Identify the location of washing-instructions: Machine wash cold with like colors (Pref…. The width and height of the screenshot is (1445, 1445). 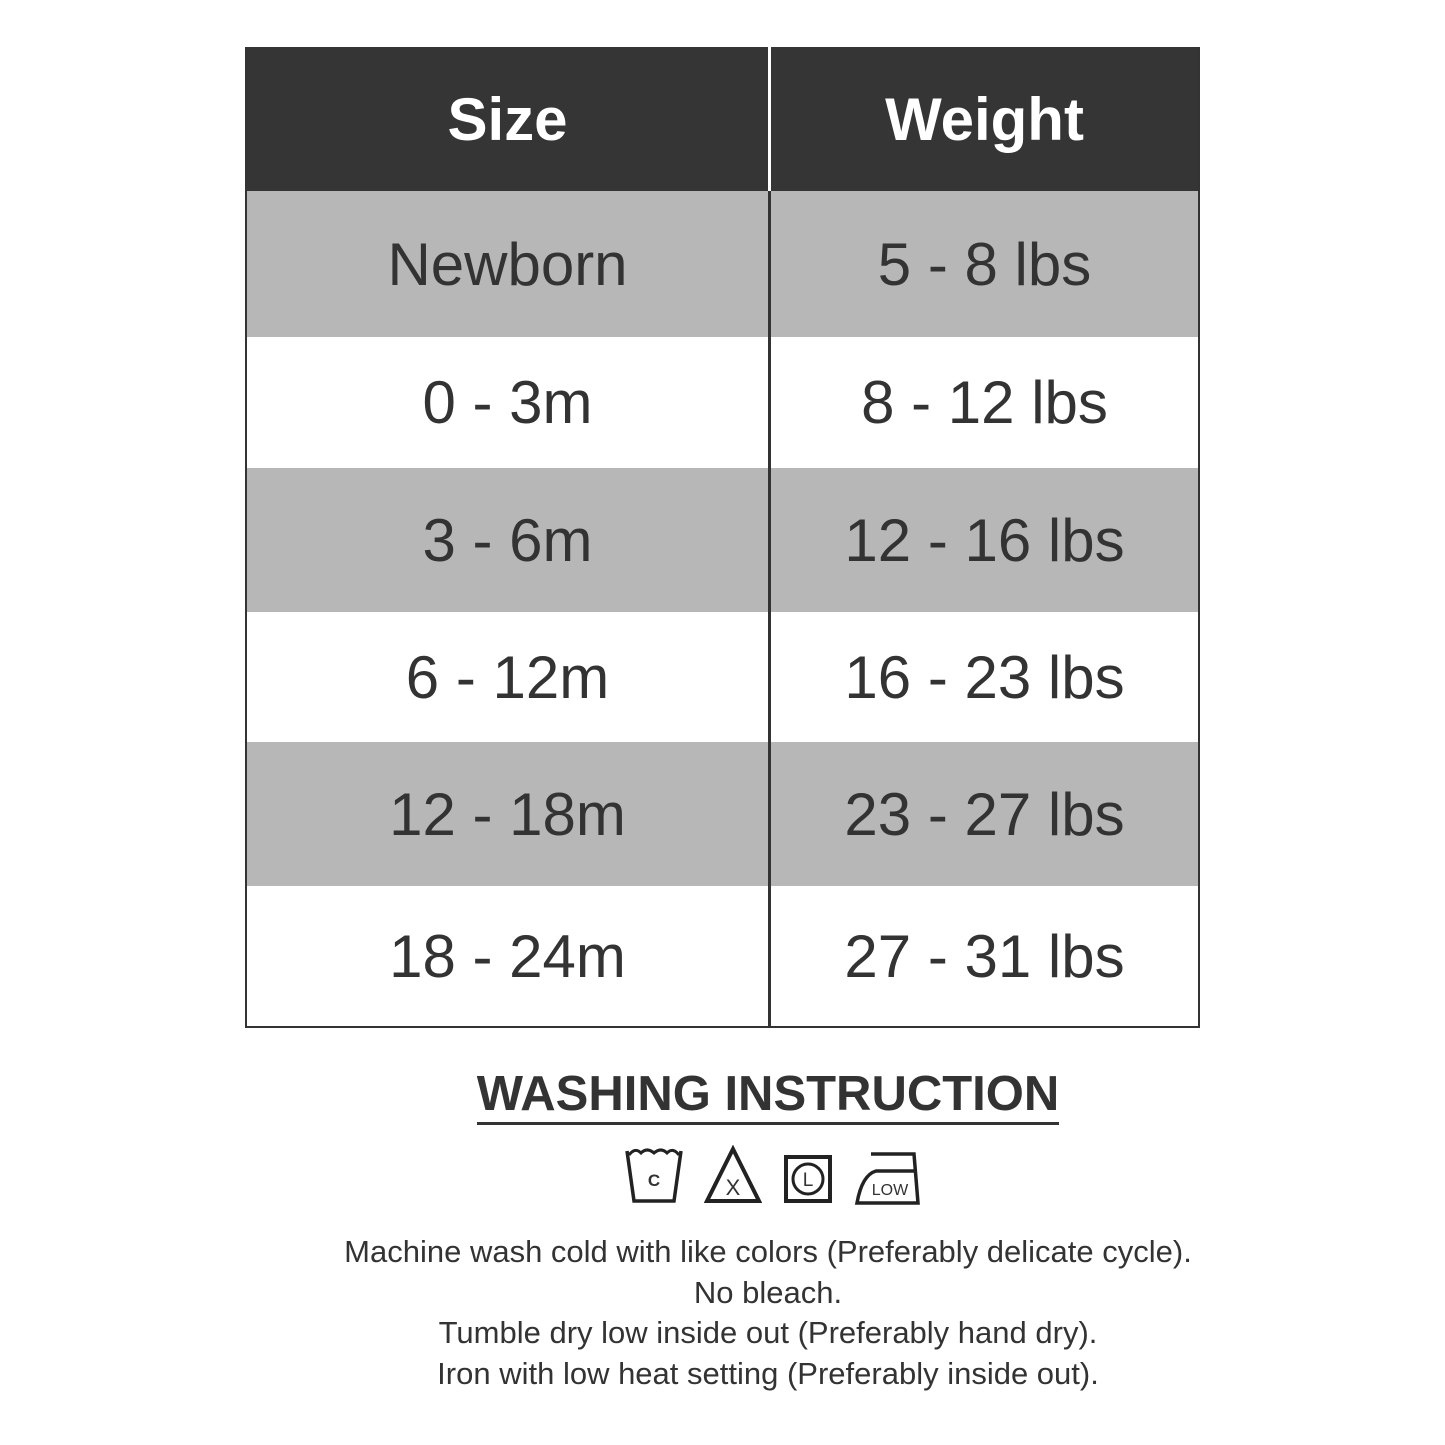
(722, 1313).